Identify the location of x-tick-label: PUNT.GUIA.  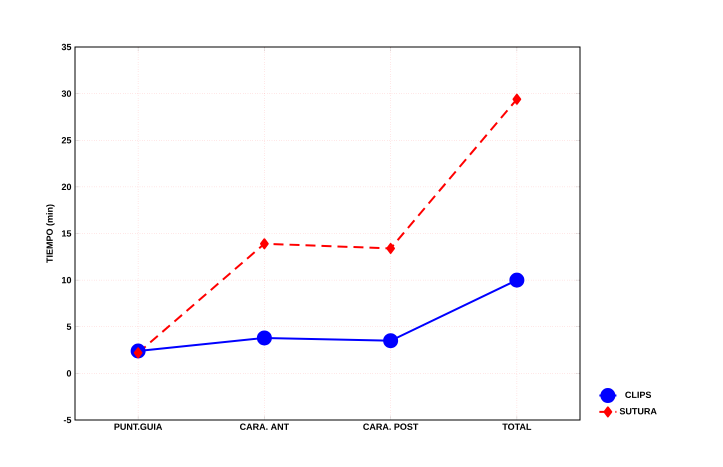
(138, 427).